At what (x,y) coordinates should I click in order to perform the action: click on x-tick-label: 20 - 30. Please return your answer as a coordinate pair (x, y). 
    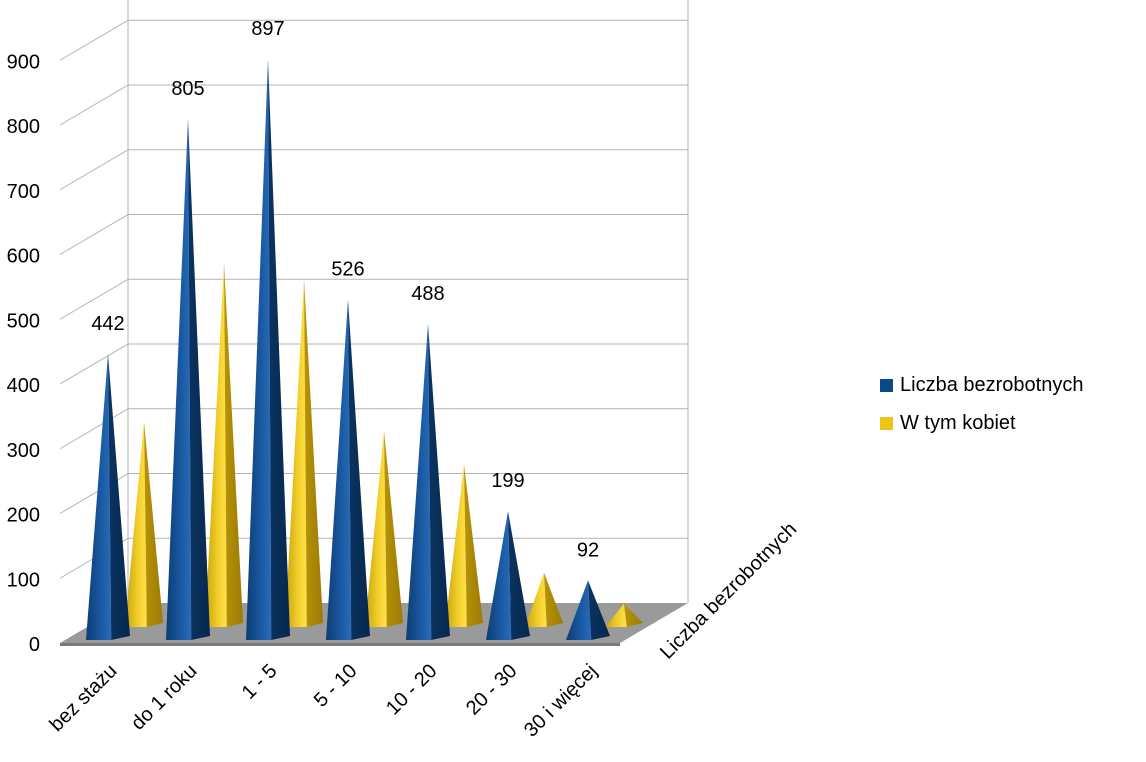
    Looking at the image, I should click on (492, 690).